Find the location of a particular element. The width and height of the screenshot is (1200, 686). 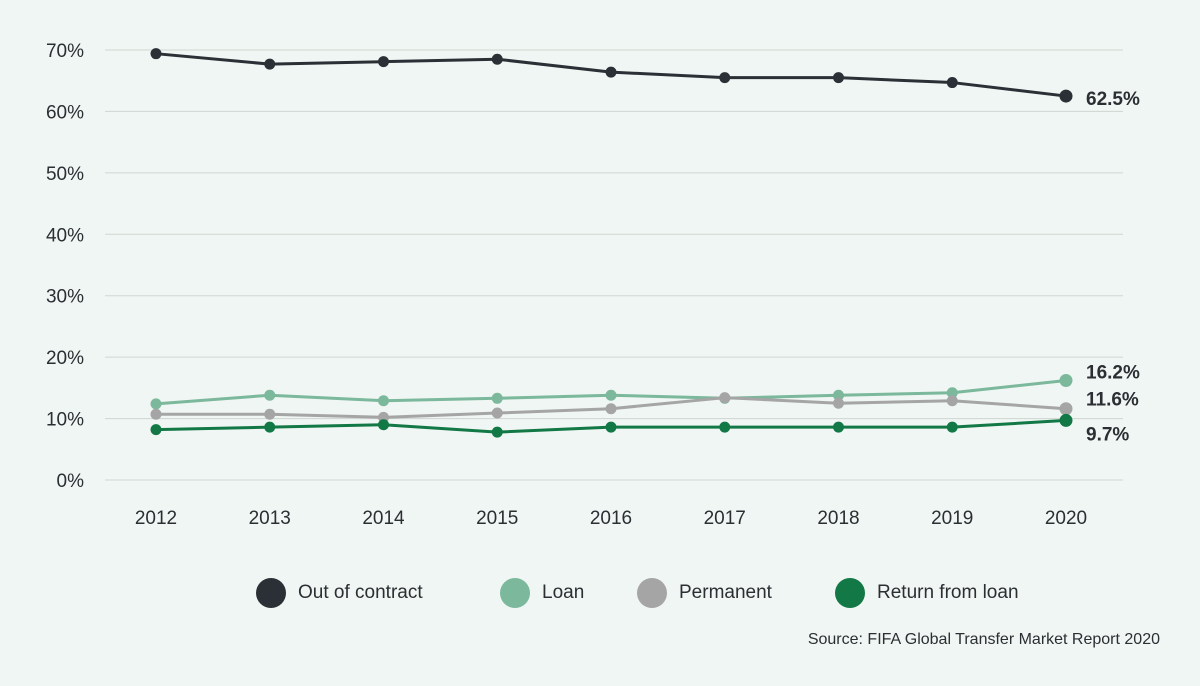

x-tick-label: 2015 is located at coordinates (497, 518).